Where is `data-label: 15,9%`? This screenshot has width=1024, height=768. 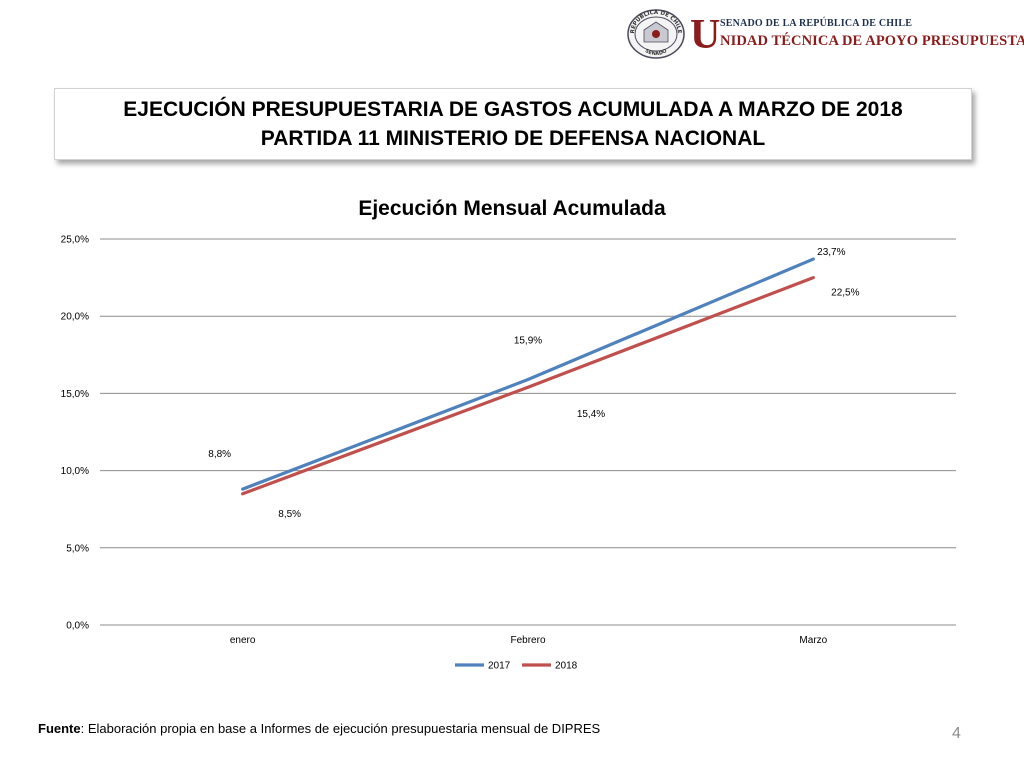 data-label: 15,9% is located at coordinates (528, 341).